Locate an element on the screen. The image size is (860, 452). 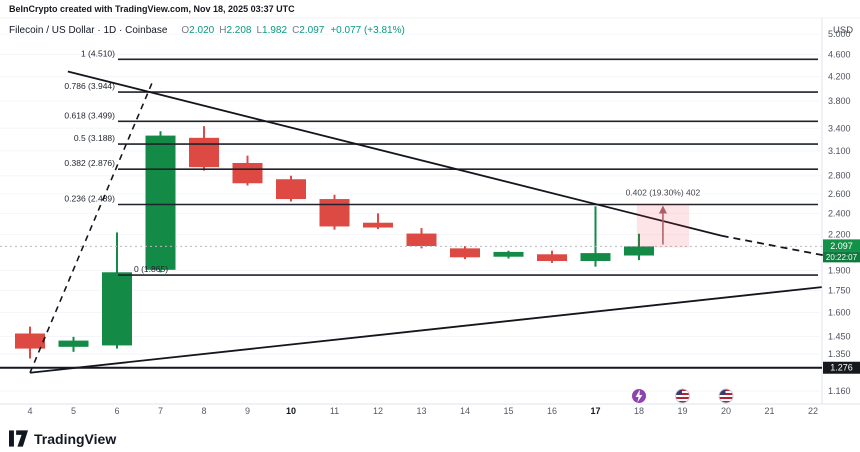
price-tick: 2.400 is located at coordinates (839, 213).